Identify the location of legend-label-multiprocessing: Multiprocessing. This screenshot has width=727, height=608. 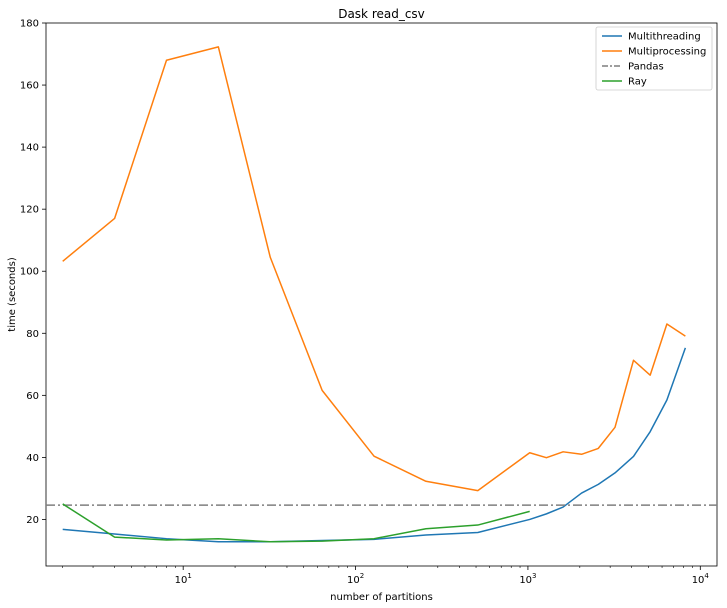
(667, 52).